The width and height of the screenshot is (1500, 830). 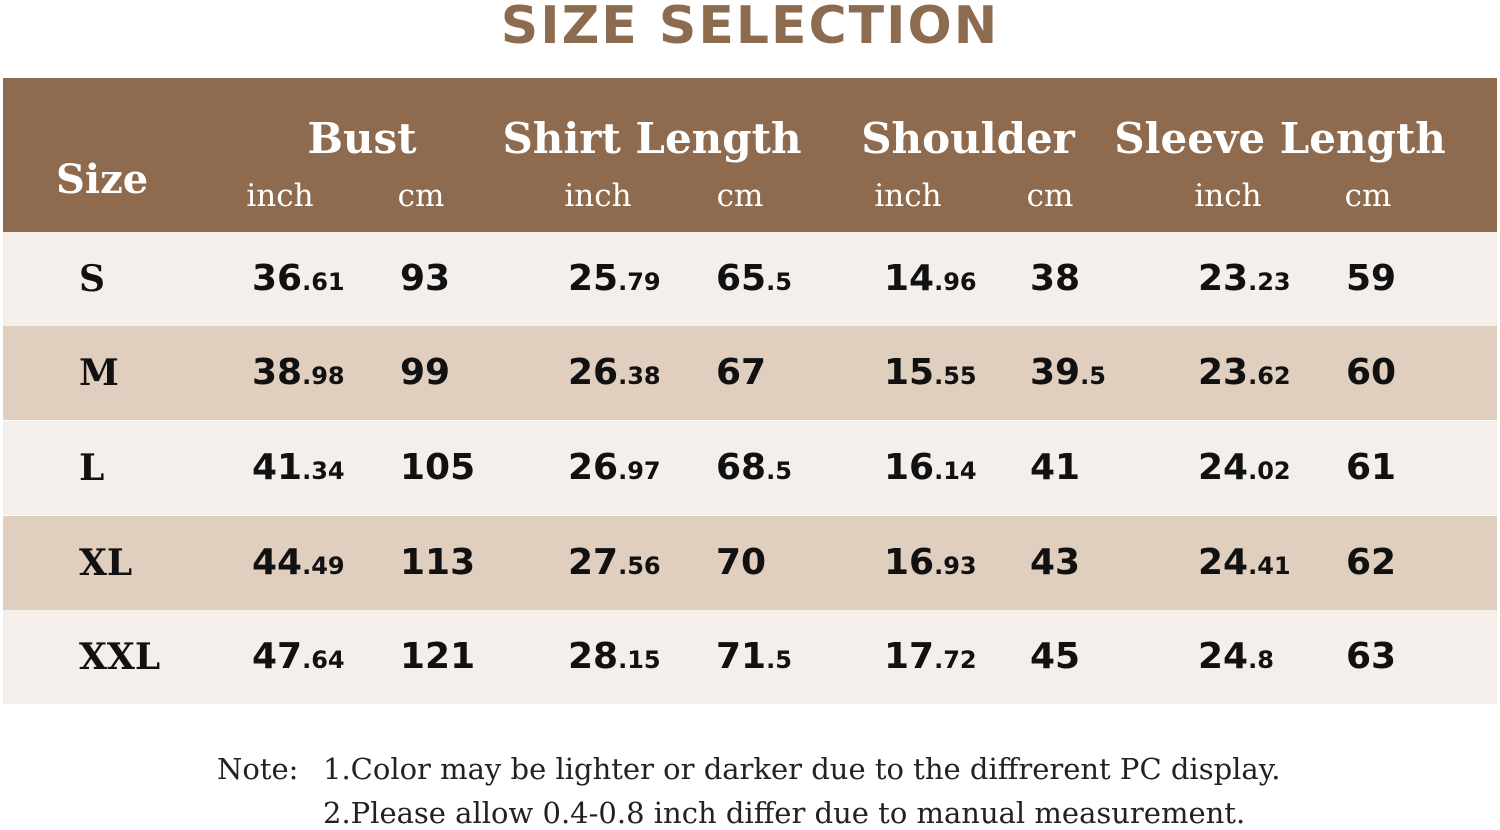 I want to click on measurement-cell: 44.49, so click(x=298, y=562).